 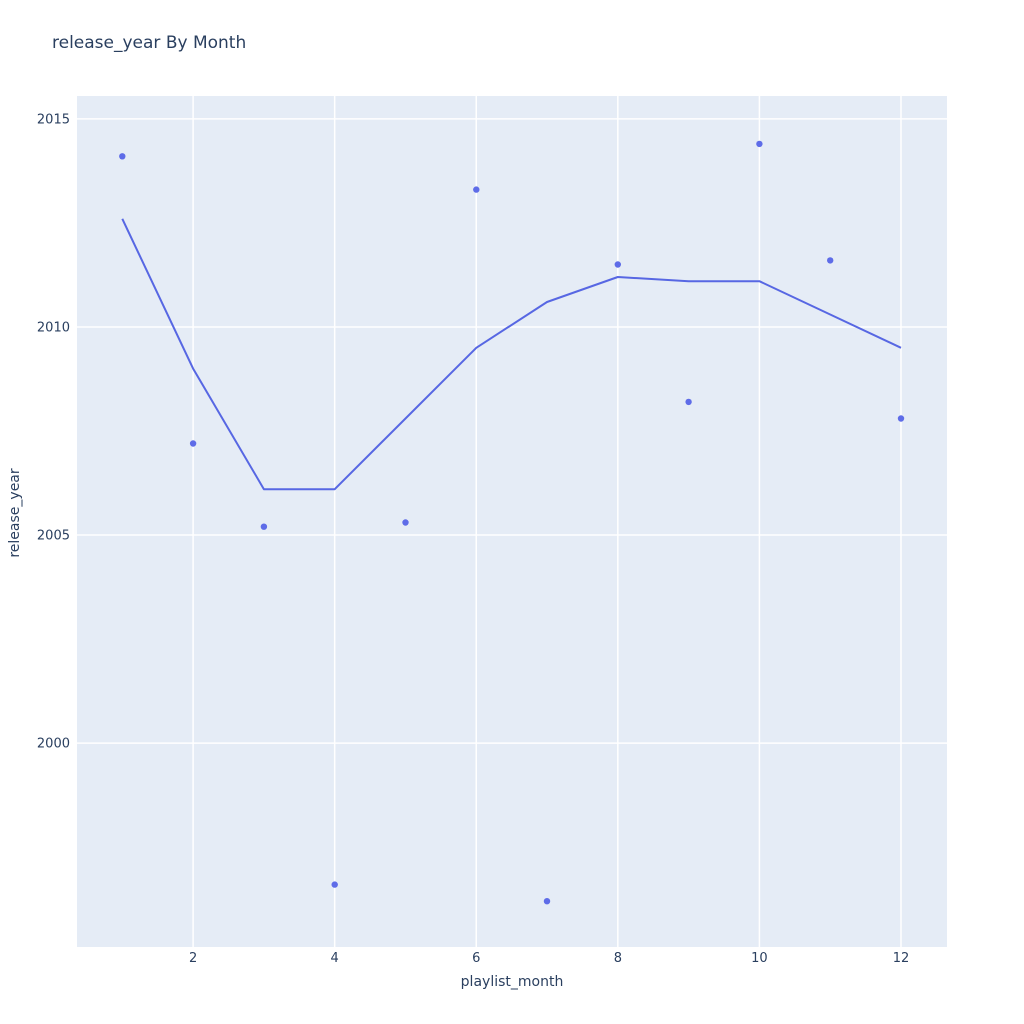 What do you see at coordinates (901, 958) in the screenshot?
I see `x-tick-label: 12` at bounding box center [901, 958].